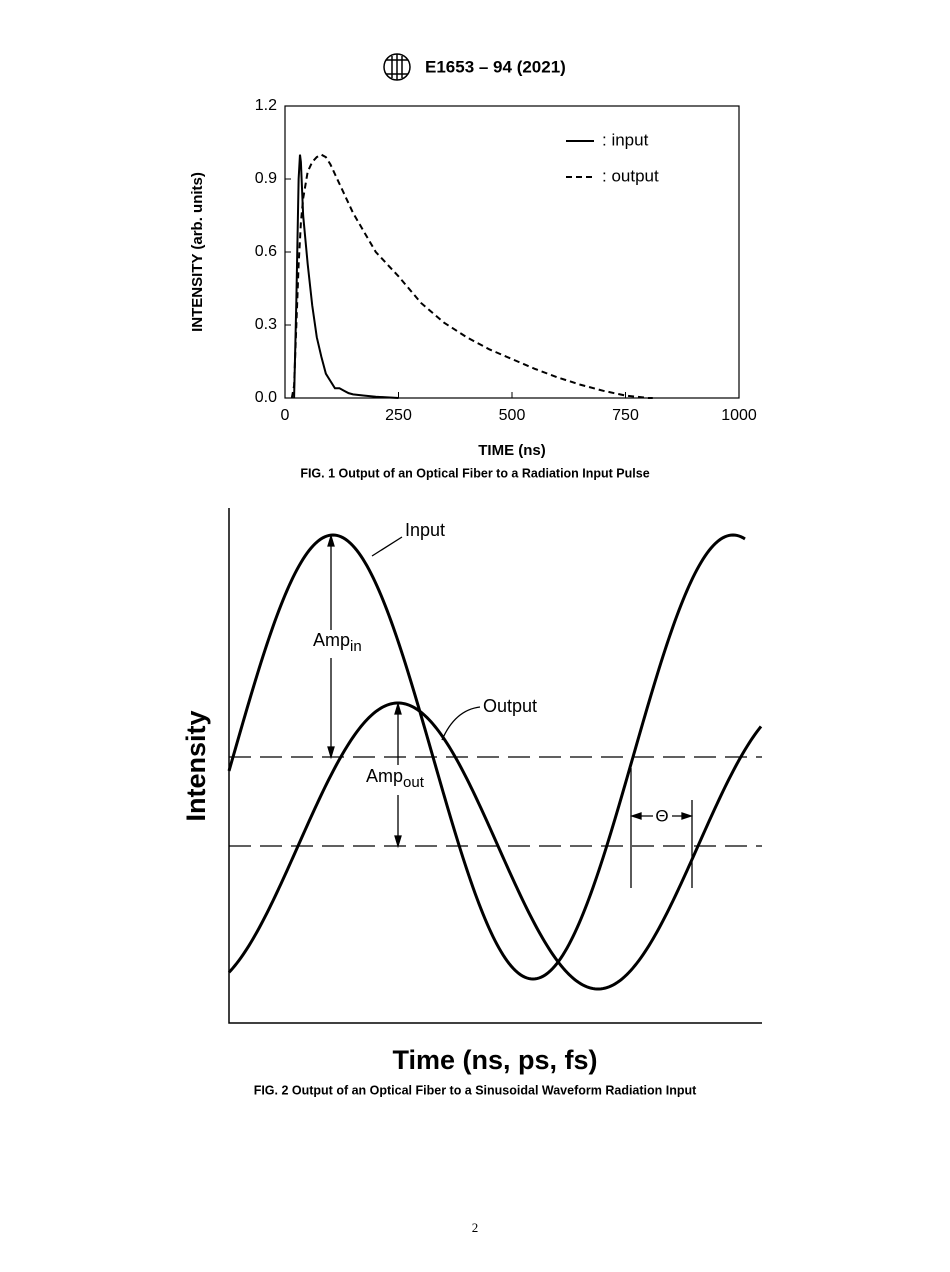 The image size is (950, 1272). Describe the element at coordinates (266, 251) in the screenshot. I see `y-tick-label: 0.6` at that location.